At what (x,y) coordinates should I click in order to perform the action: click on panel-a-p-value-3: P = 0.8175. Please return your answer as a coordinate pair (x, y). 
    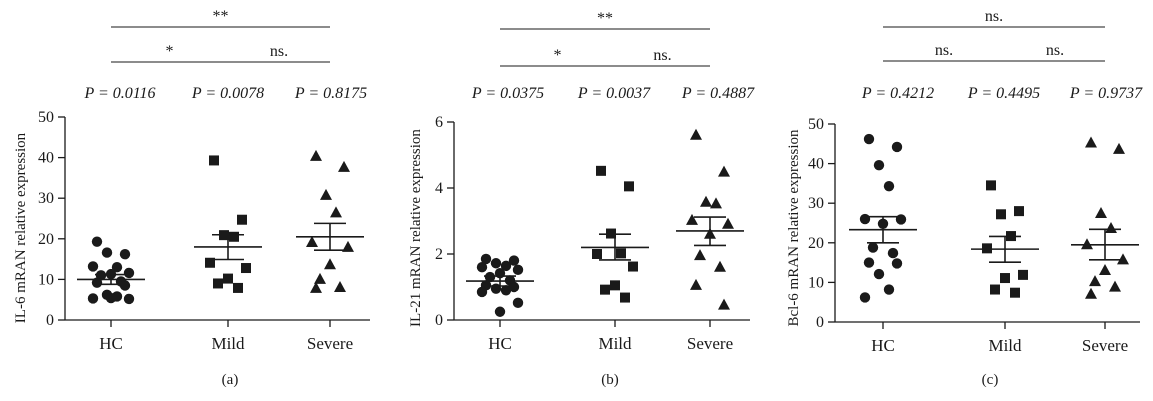
    Looking at the image, I should click on (330, 93).